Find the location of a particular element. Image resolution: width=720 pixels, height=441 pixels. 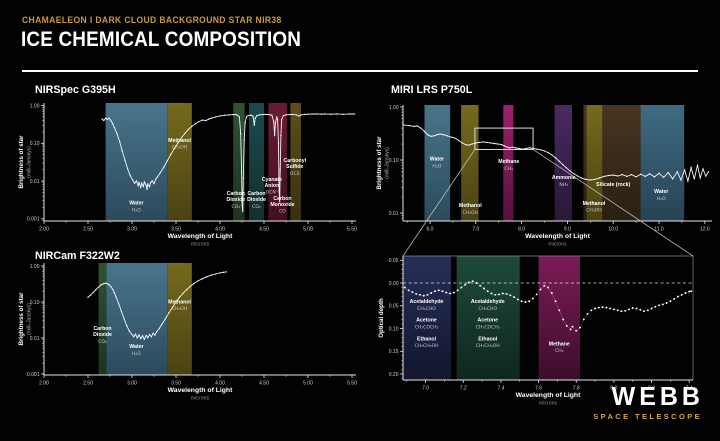

svg-text: 0.10 is located at coordinates (35, 144).